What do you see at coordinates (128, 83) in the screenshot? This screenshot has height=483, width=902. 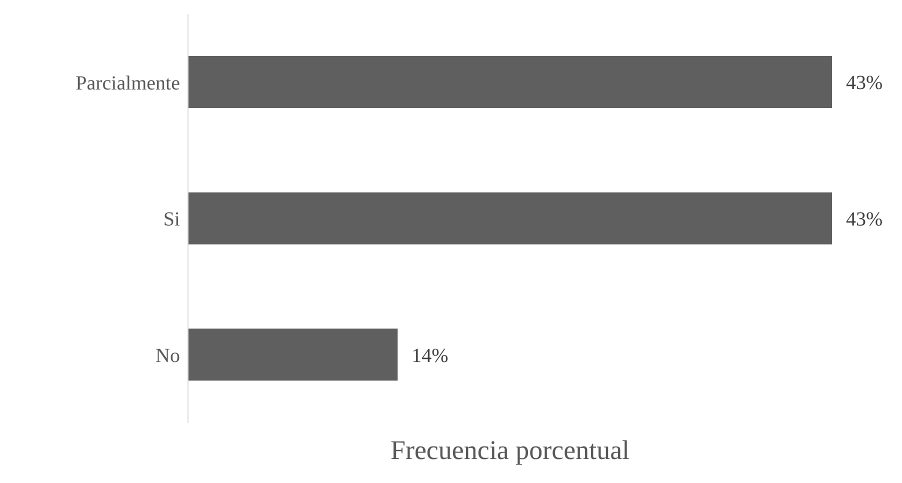 I see `y-tick-label: Parcialmente` at bounding box center [128, 83].